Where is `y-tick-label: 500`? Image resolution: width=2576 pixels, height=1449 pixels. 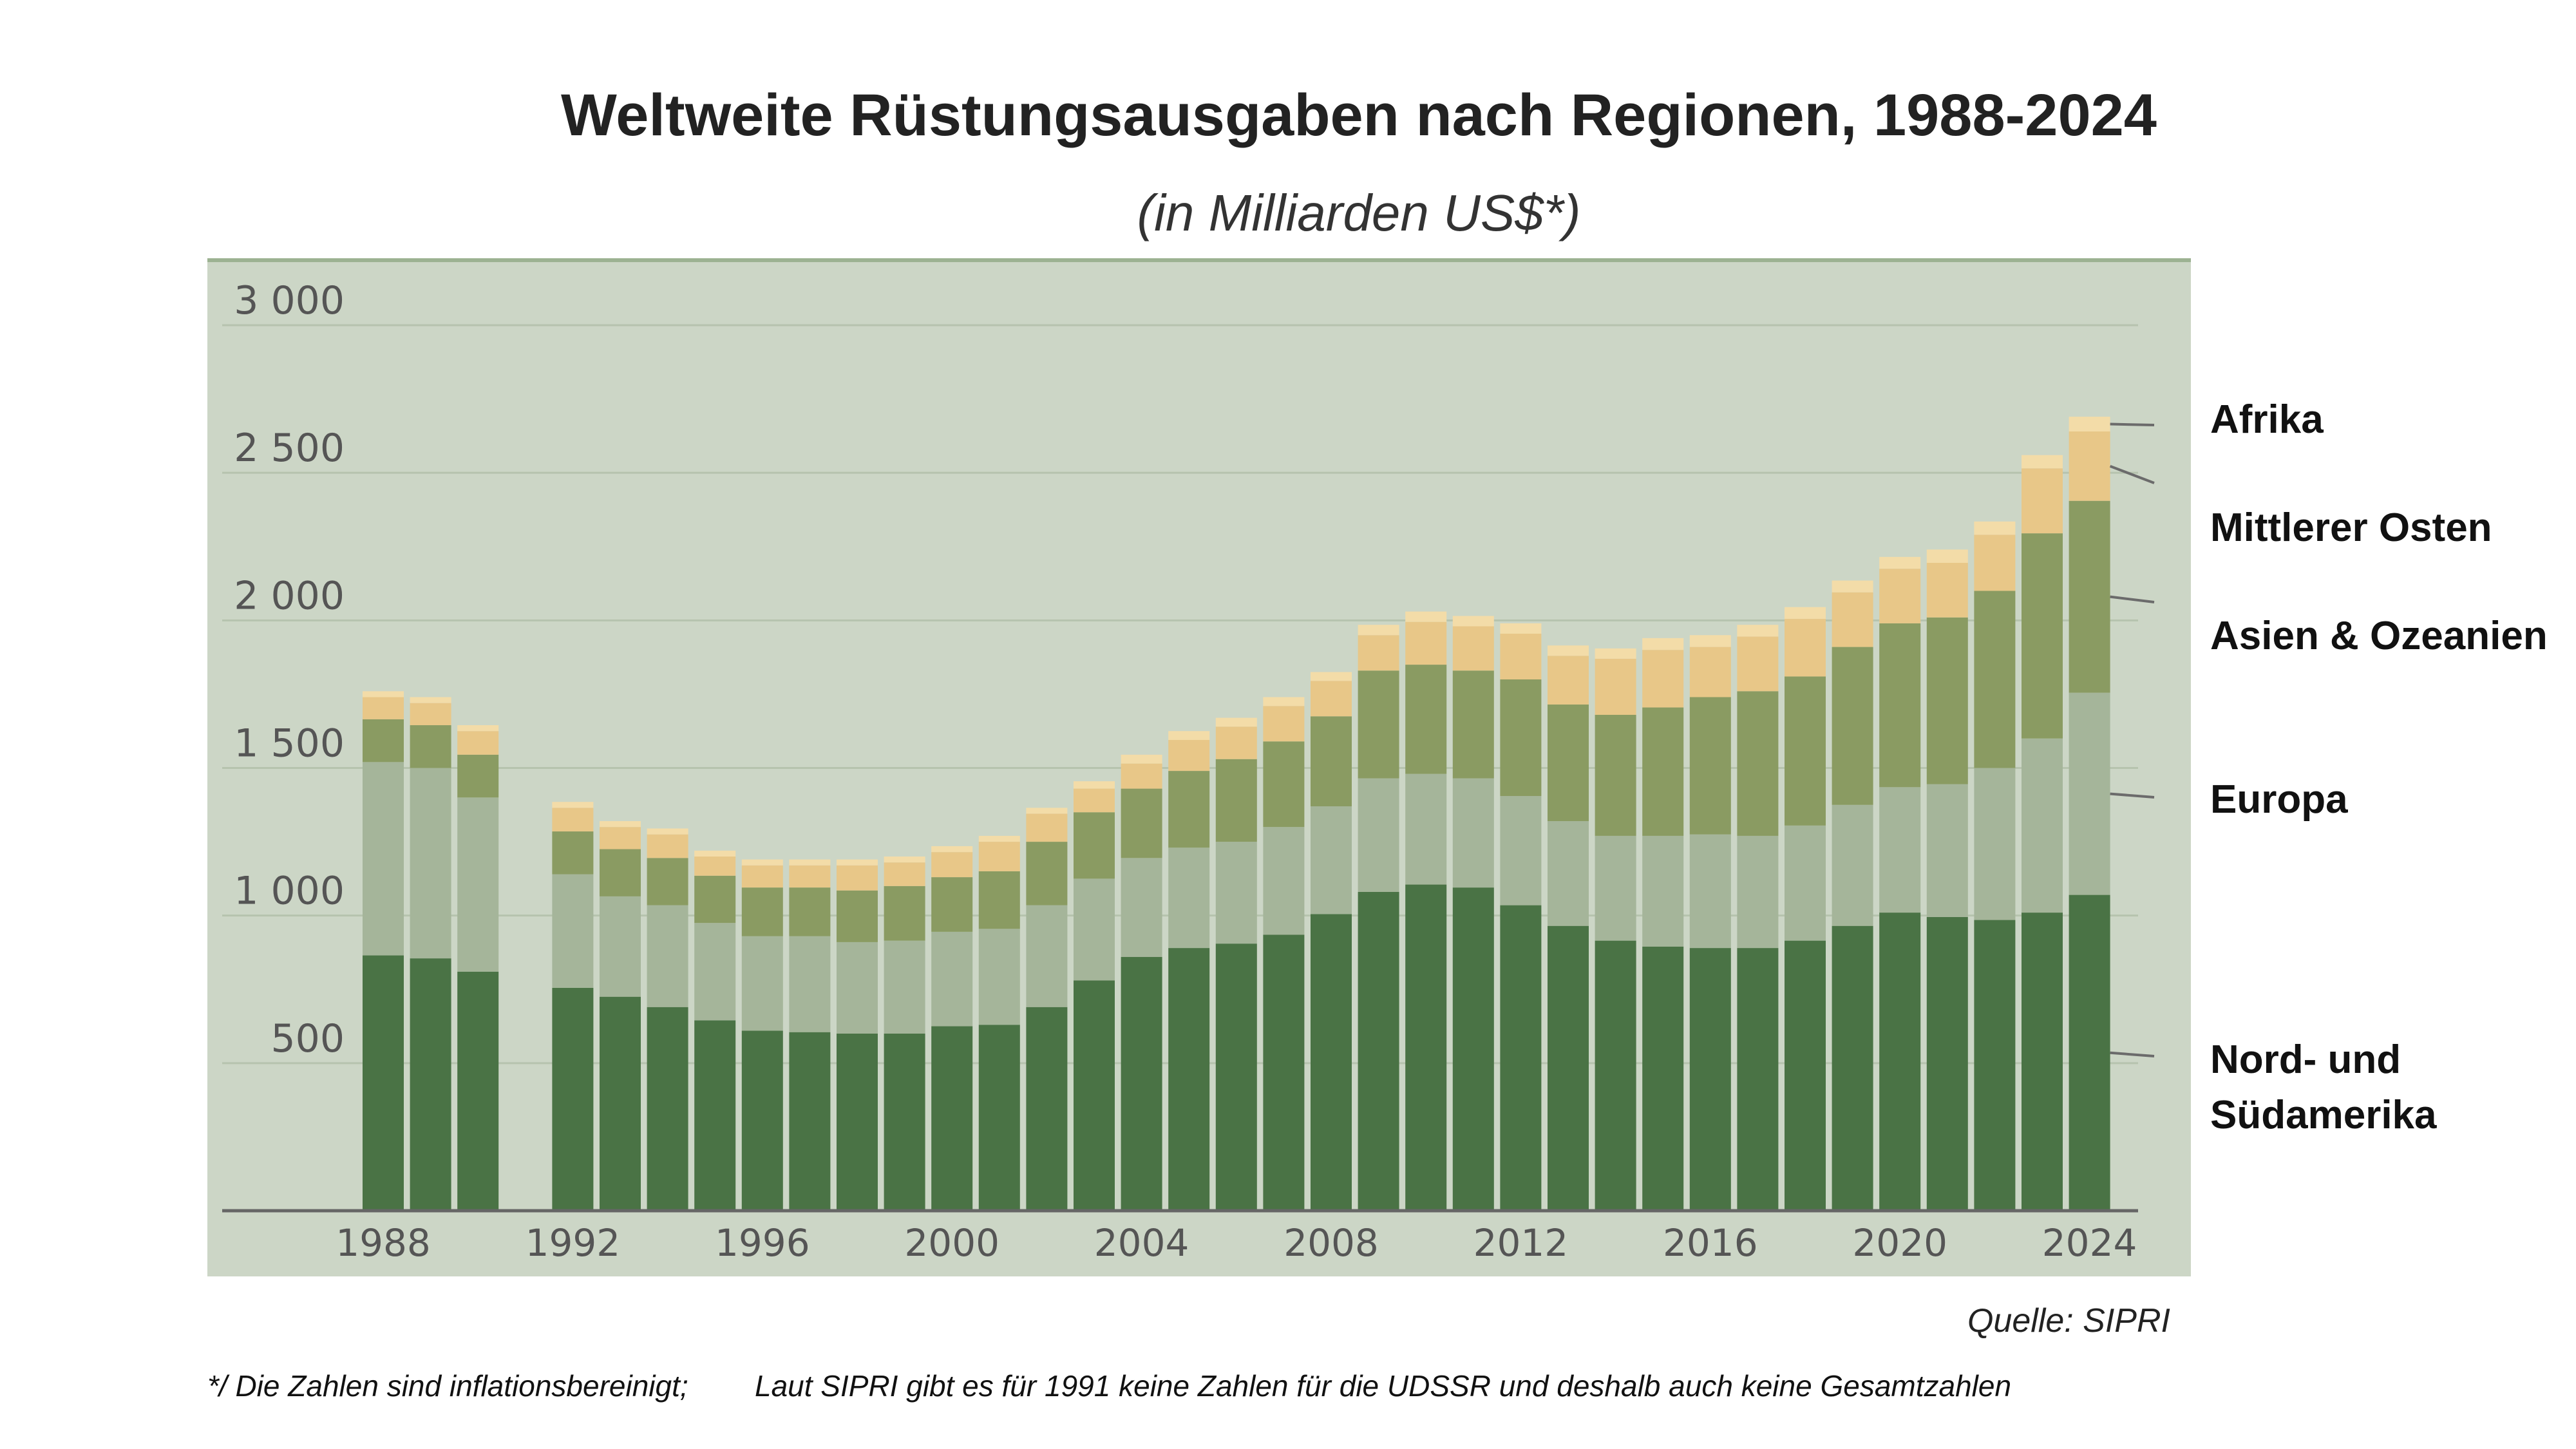
y-tick-label: 500 is located at coordinates (307, 1038).